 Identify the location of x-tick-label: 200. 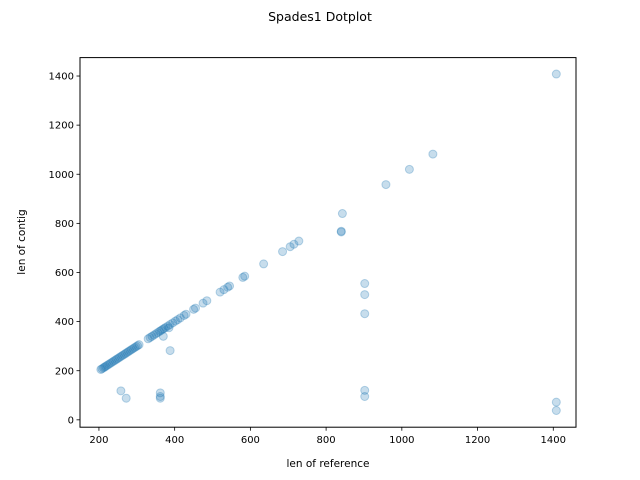
(98, 440).